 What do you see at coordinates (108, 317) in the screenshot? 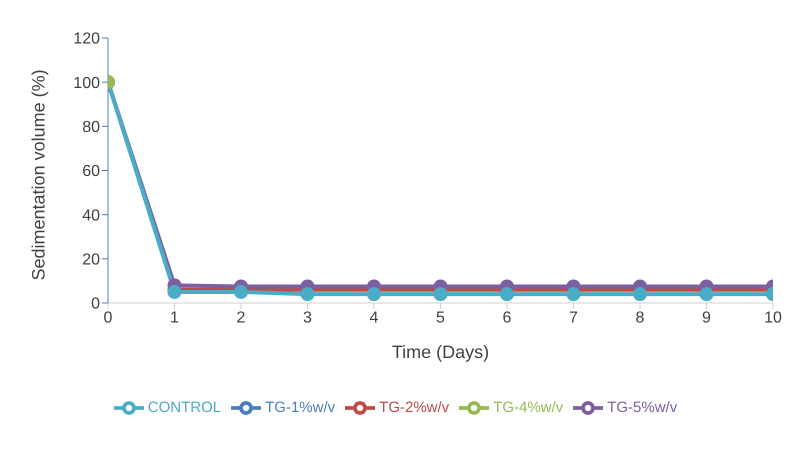
I see `x-tick-label: 0` at bounding box center [108, 317].